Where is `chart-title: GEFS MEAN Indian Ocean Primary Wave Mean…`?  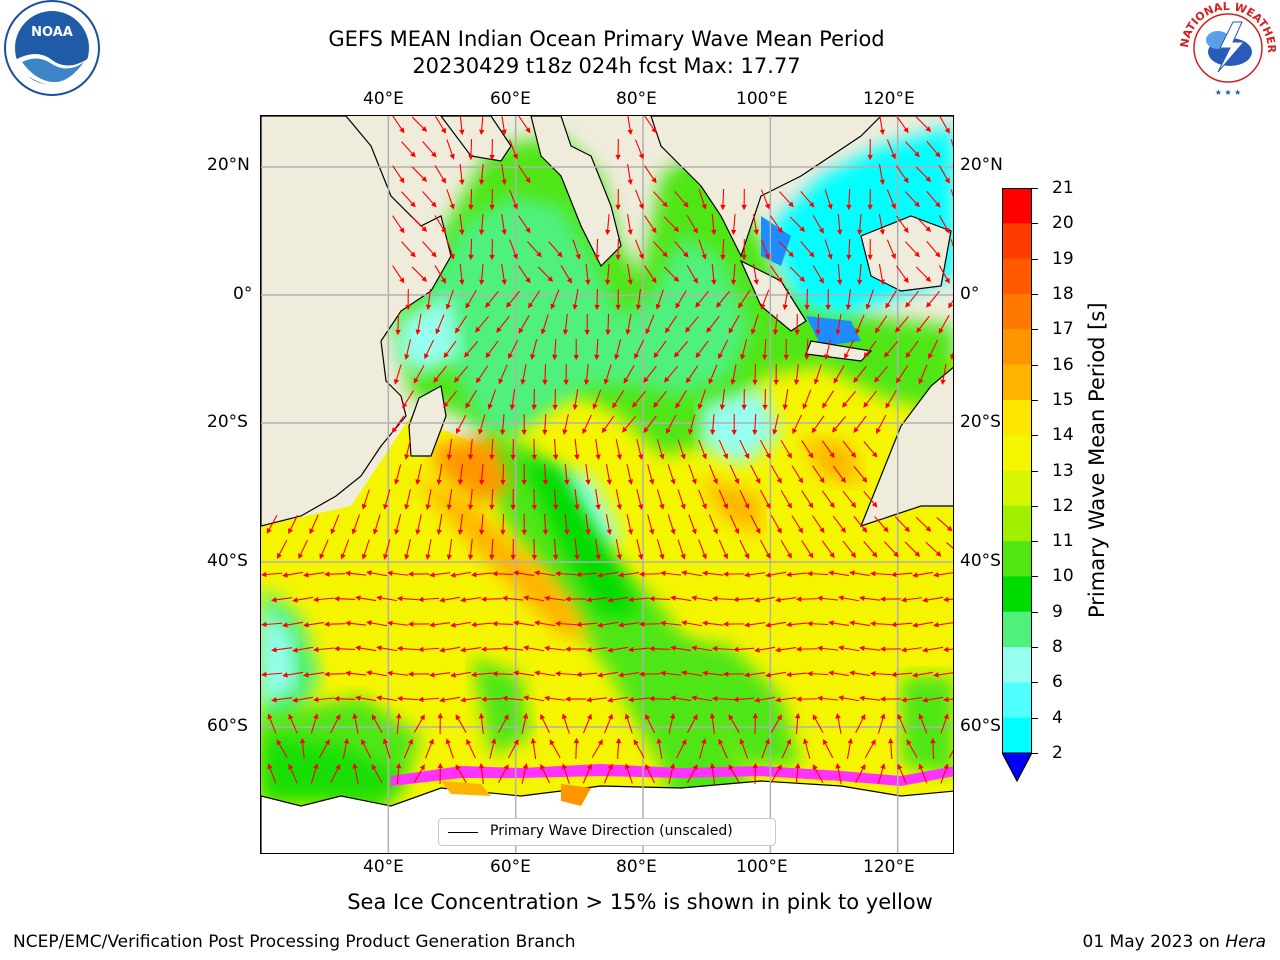 chart-title: GEFS MEAN Indian Ocean Primary Wave Mean… is located at coordinates (606, 39).